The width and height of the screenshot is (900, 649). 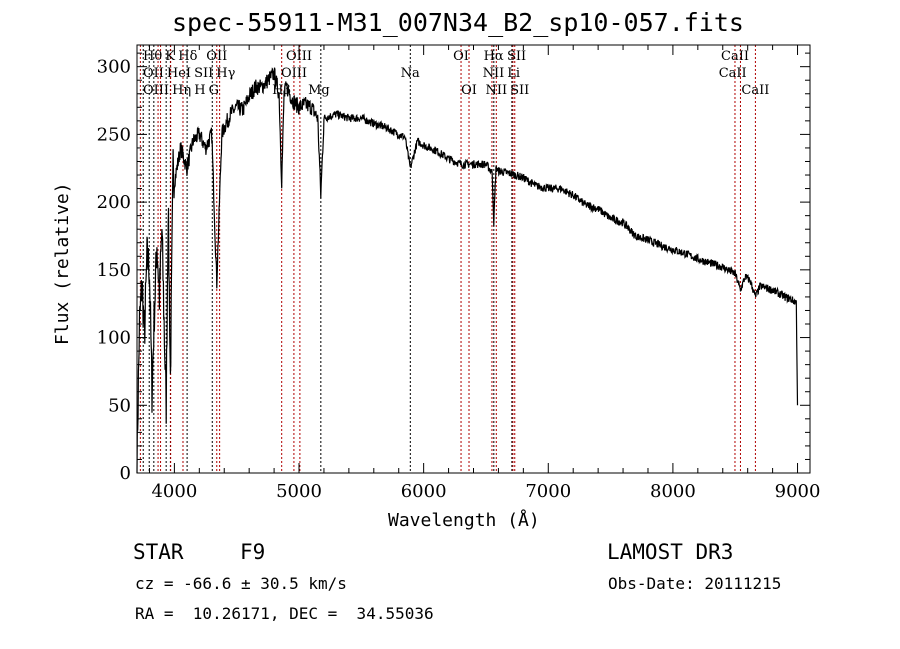 What do you see at coordinates (458, 22) in the screenshot?
I see `chart-title: spec-55911-M31_007N34_B2_sp10-057.fits` at bounding box center [458, 22].